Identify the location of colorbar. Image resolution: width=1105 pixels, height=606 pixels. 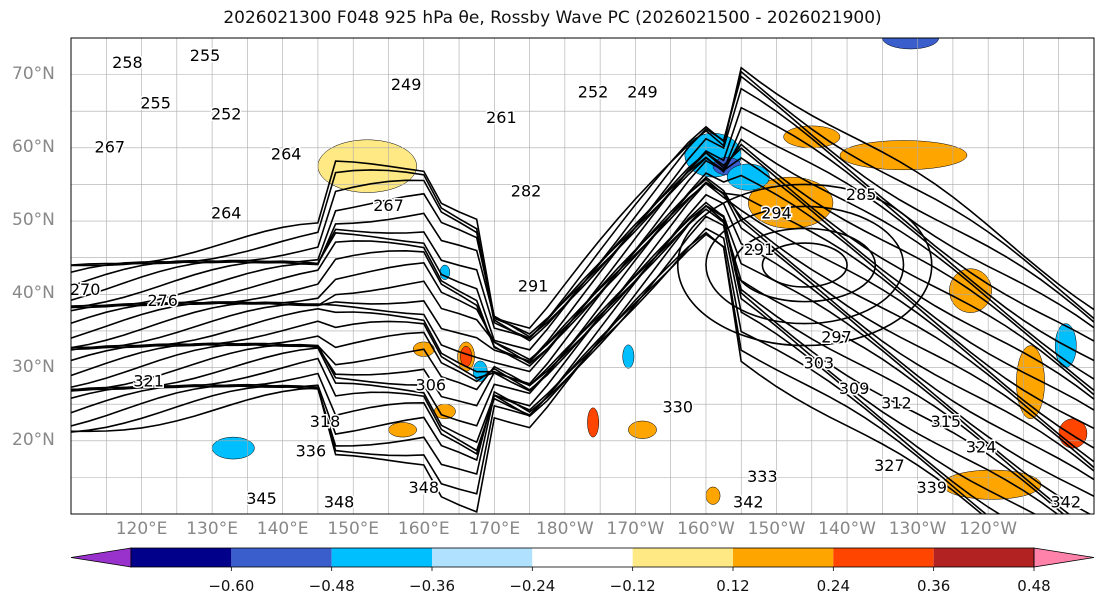
(582, 559).